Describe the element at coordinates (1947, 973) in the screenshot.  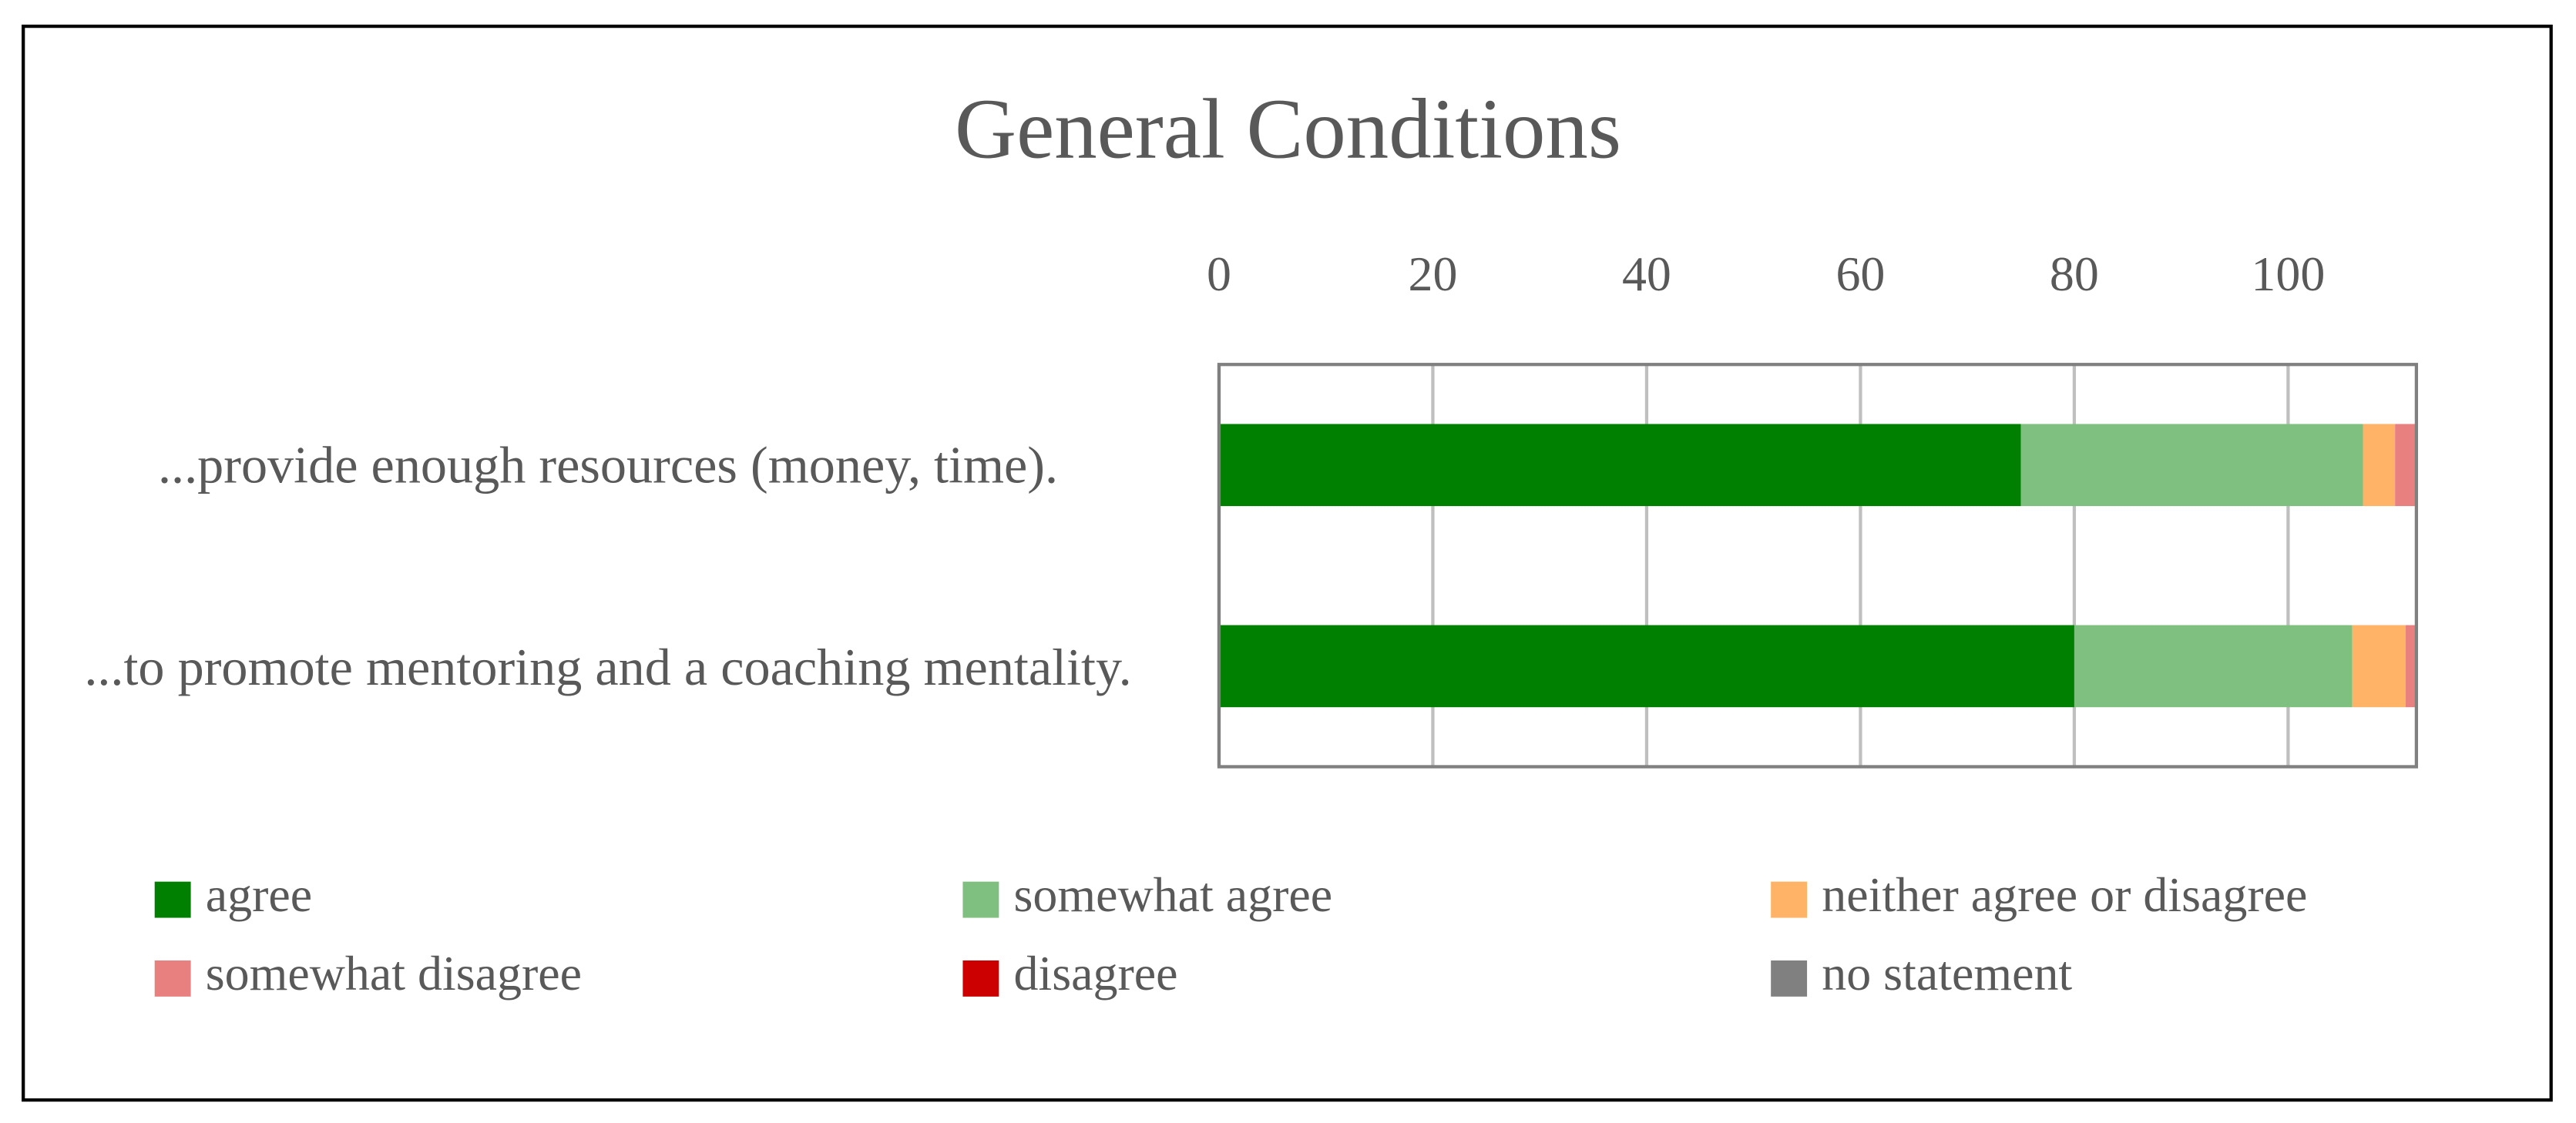
I see `legend-label: no statement` at that location.